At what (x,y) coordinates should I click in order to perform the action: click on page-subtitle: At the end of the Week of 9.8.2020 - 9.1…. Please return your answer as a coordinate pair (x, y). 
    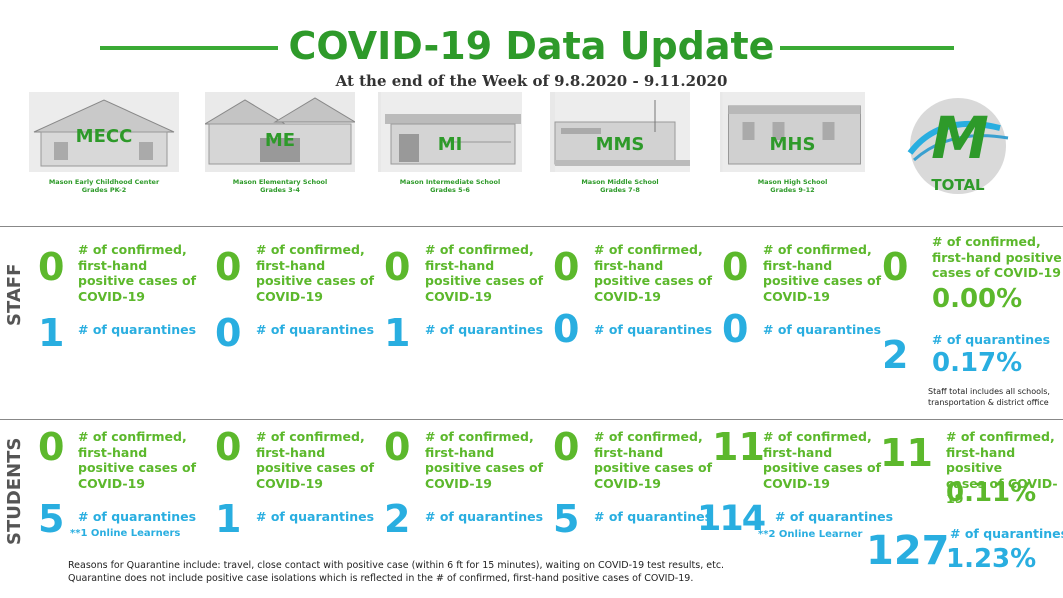
    Looking at the image, I should click on (531, 81).